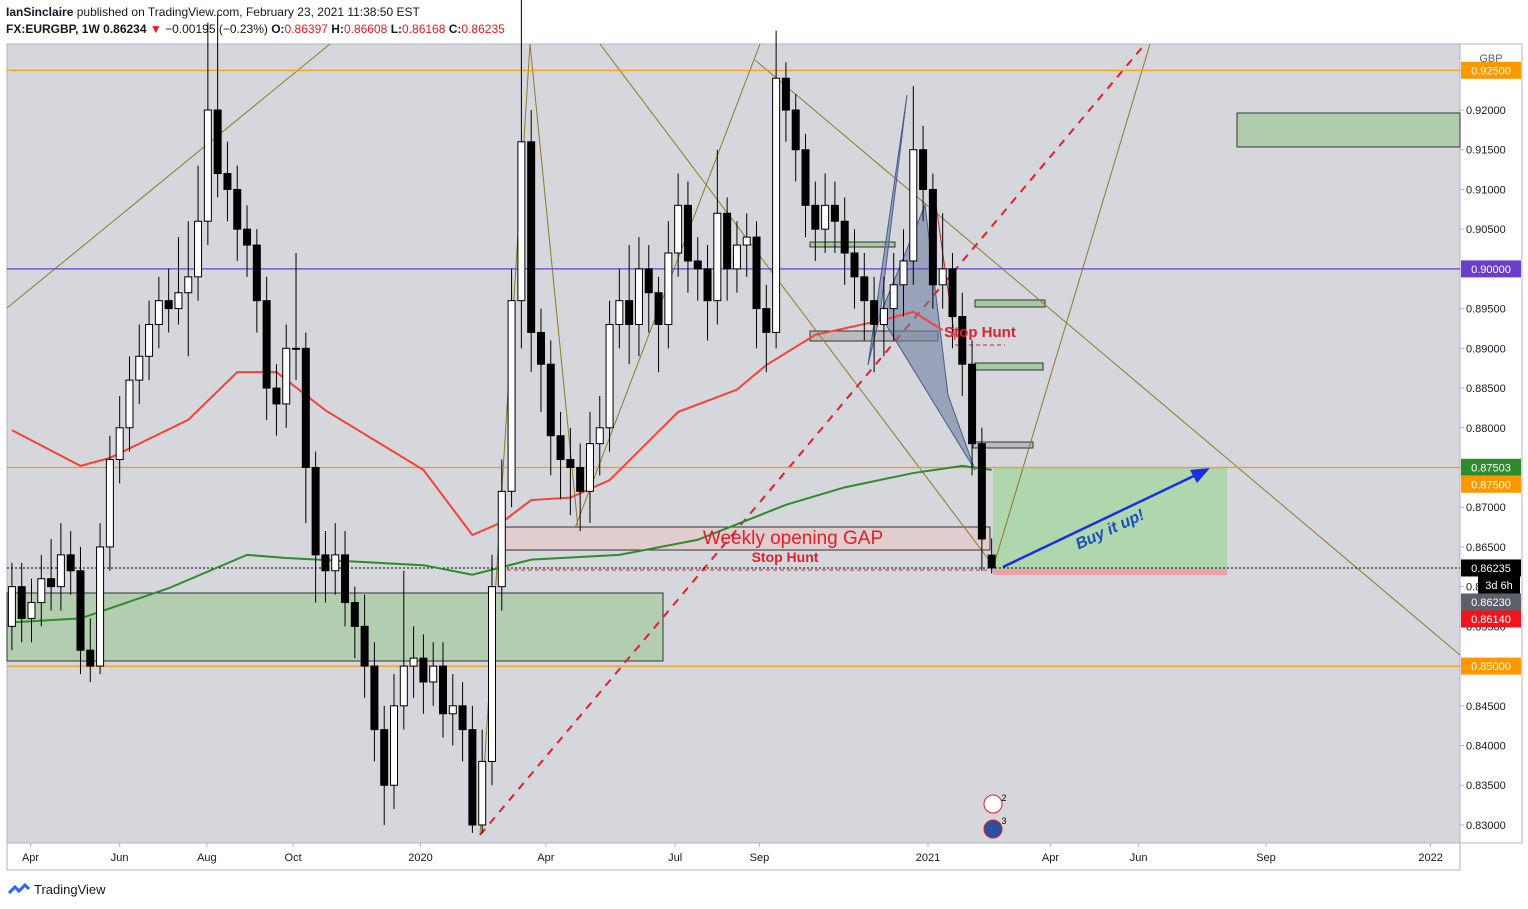 The image size is (1528, 909). I want to click on x-tick-label: 2021, so click(928, 858).